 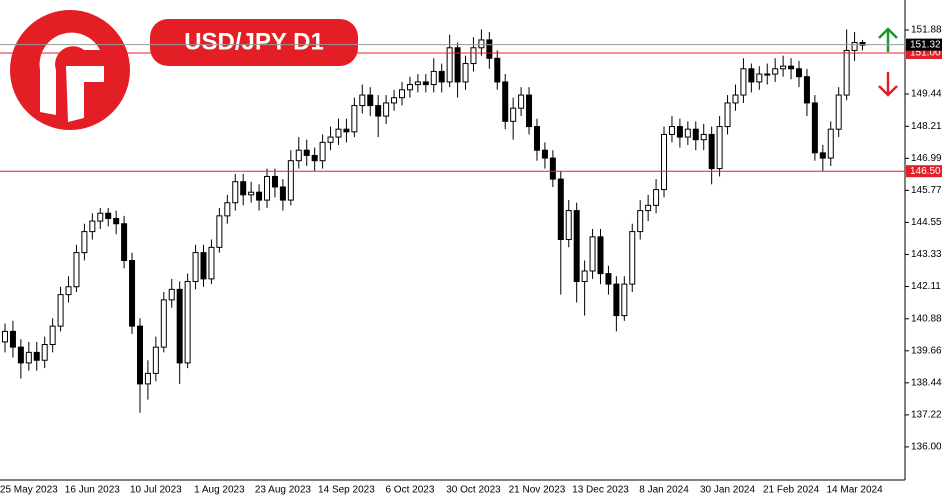 I want to click on x-tick-label: 13 Dec 2023, so click(x=600, y=490).